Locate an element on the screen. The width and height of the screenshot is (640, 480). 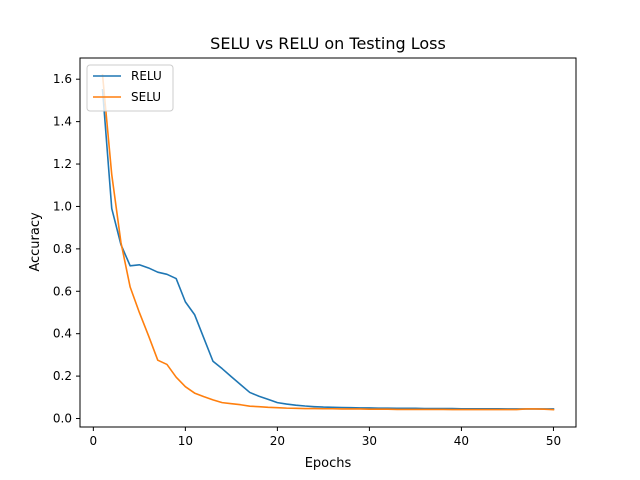
y-tick-label: 0.6 is located at coordinates (62, 291).